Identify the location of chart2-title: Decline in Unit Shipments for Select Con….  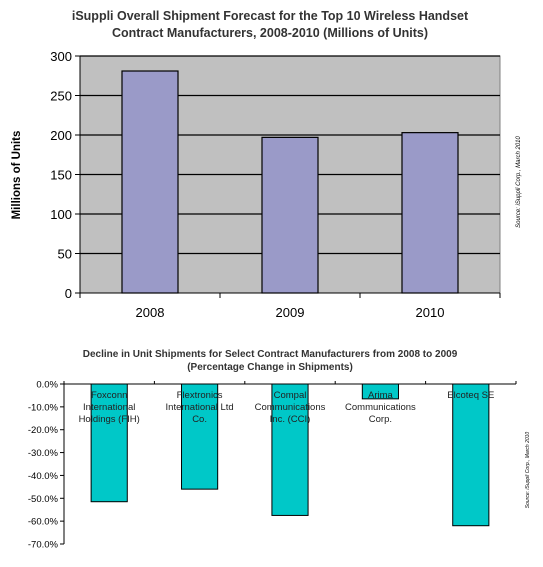
(270, 354).